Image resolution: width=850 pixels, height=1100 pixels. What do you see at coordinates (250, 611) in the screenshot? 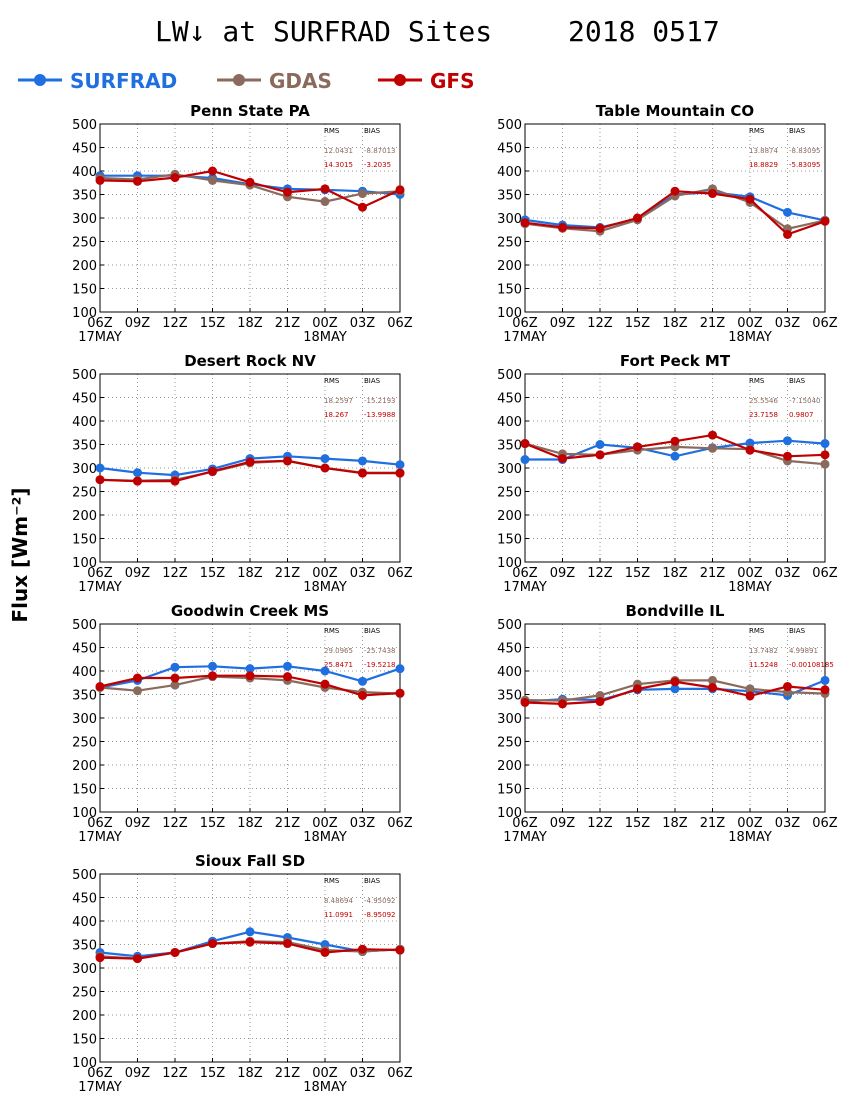
I see `panel-title: Goodwin Creek MS` at bounding box center [250, 611].